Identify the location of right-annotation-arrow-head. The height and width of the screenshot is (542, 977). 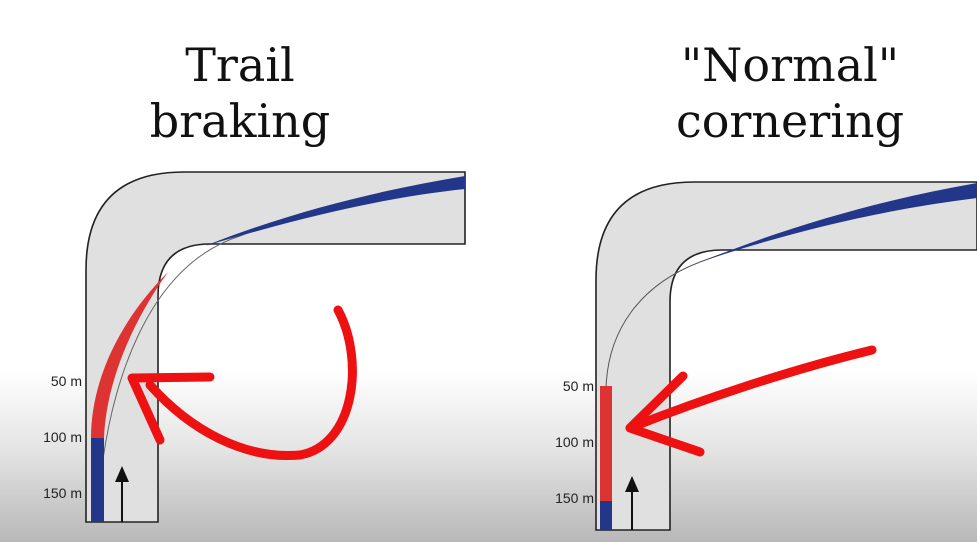
(665, 414).